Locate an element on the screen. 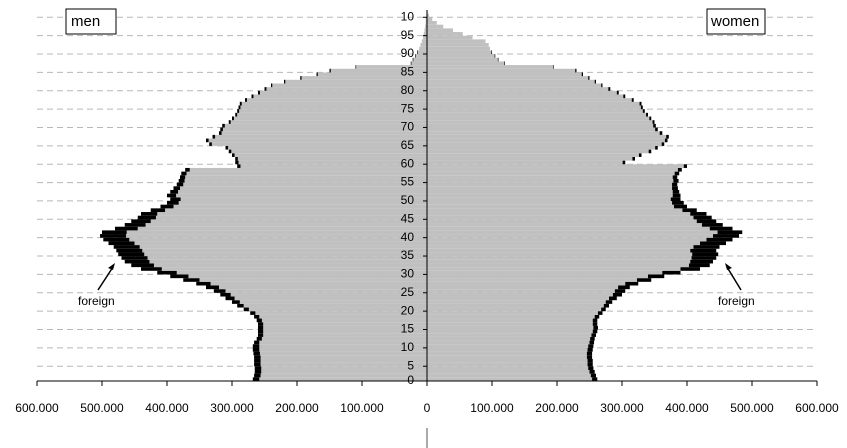  x-tick-label: 500.000 is located at coordinates (752, 408).